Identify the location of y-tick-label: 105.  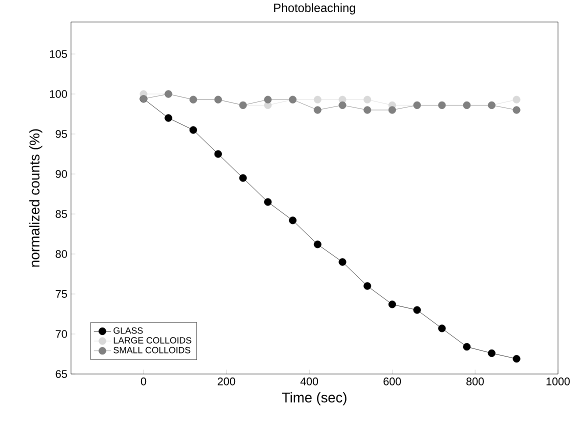
(58, 54).